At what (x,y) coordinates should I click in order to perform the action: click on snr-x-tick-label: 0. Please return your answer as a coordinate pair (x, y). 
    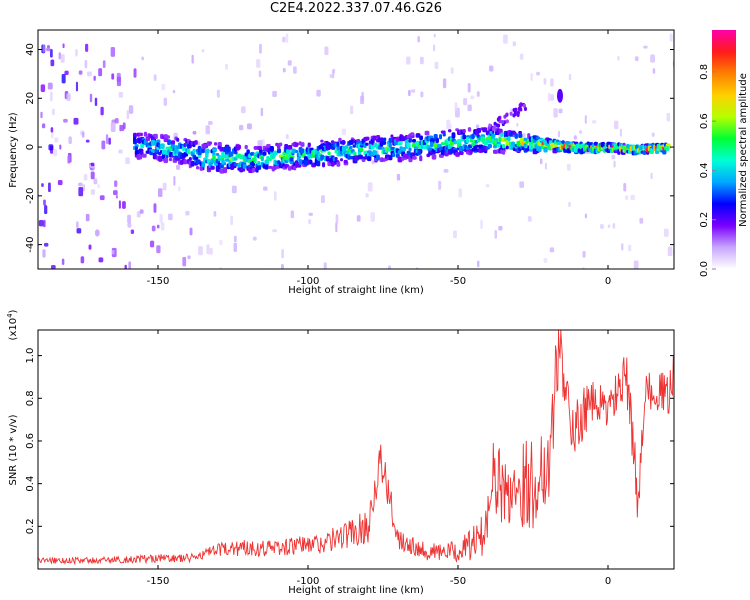
    Looking at the image, I should click on (608, 581).